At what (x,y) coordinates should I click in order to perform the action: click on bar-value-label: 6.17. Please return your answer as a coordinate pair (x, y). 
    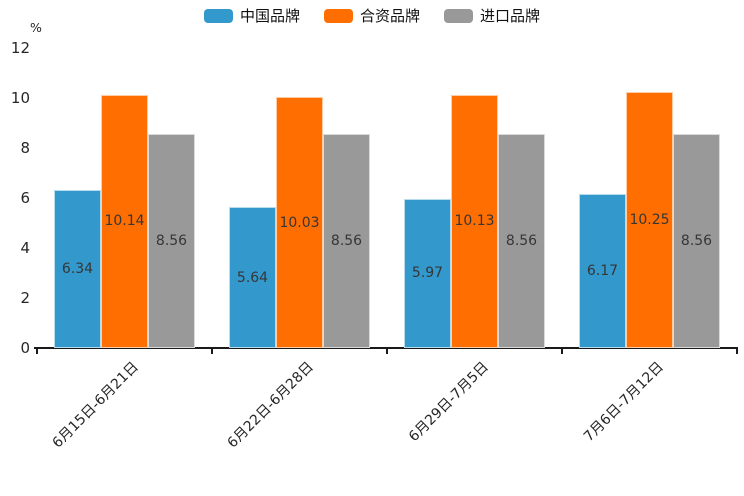
    Looking at the image, I should click on (602, 270).